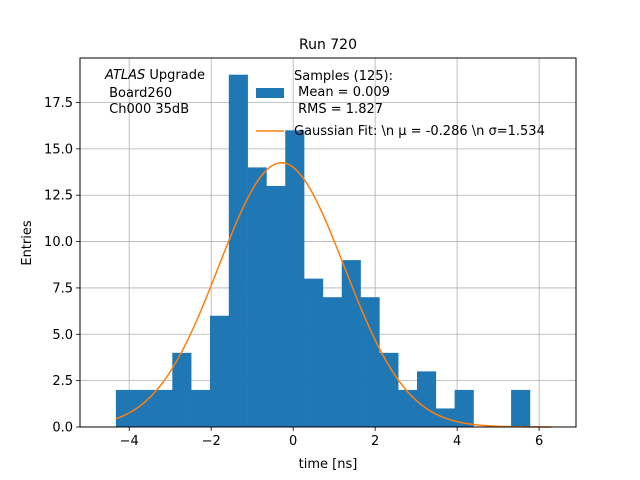  I want to click on y-axis-ticks: 0.0 2.5 5.0 7.5 10.0 12.5 15.0 17.5, so click(62, 266).